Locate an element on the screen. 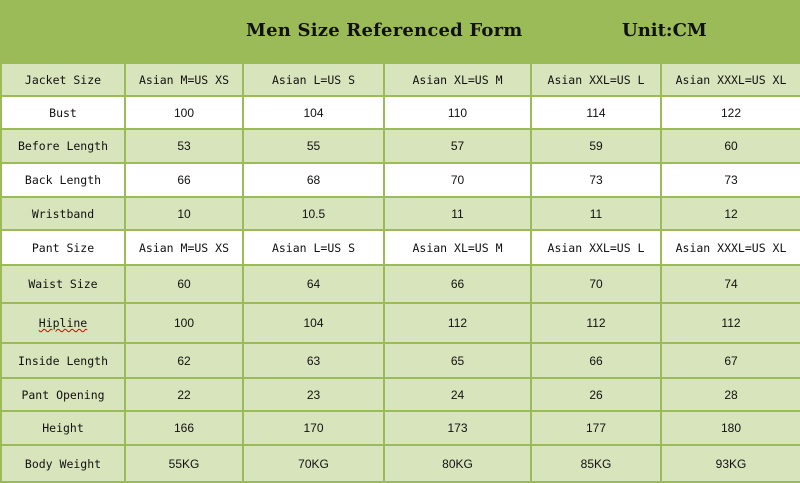 The image size is (800, 483). table-cell: 55 is located at coordinates (313, 146).